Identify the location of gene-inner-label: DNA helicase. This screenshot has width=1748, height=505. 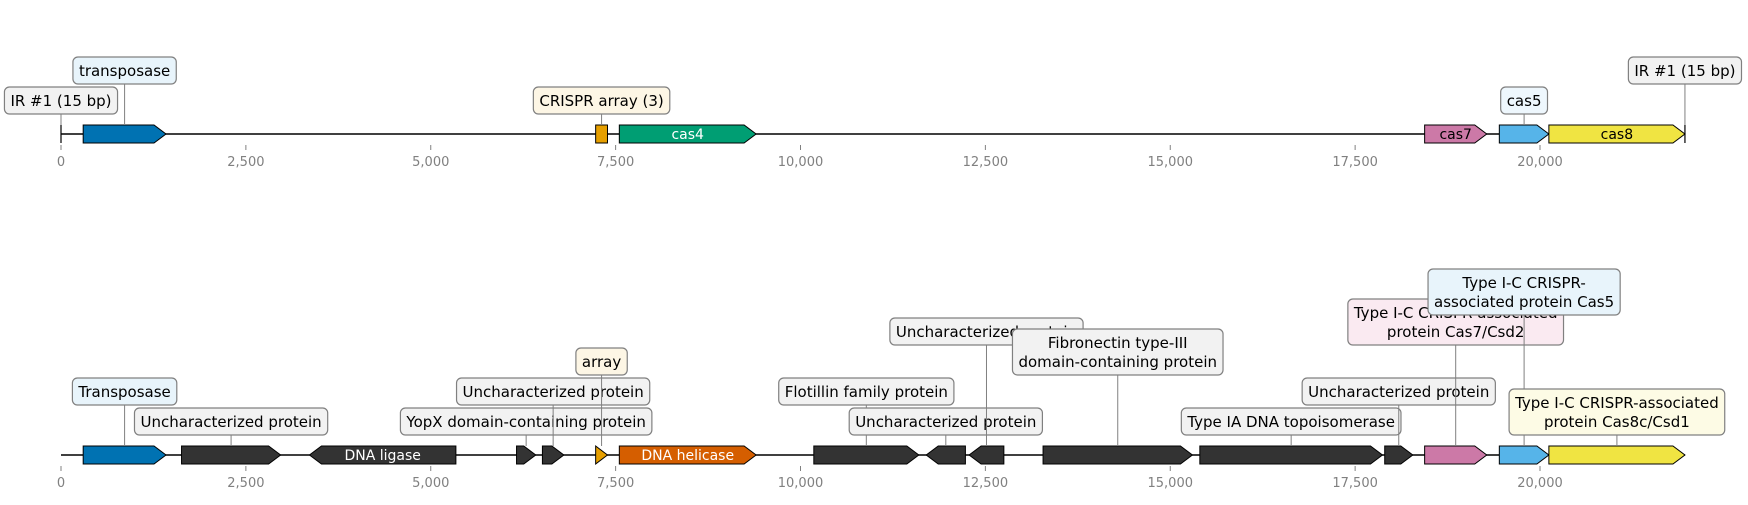
(687, 456).